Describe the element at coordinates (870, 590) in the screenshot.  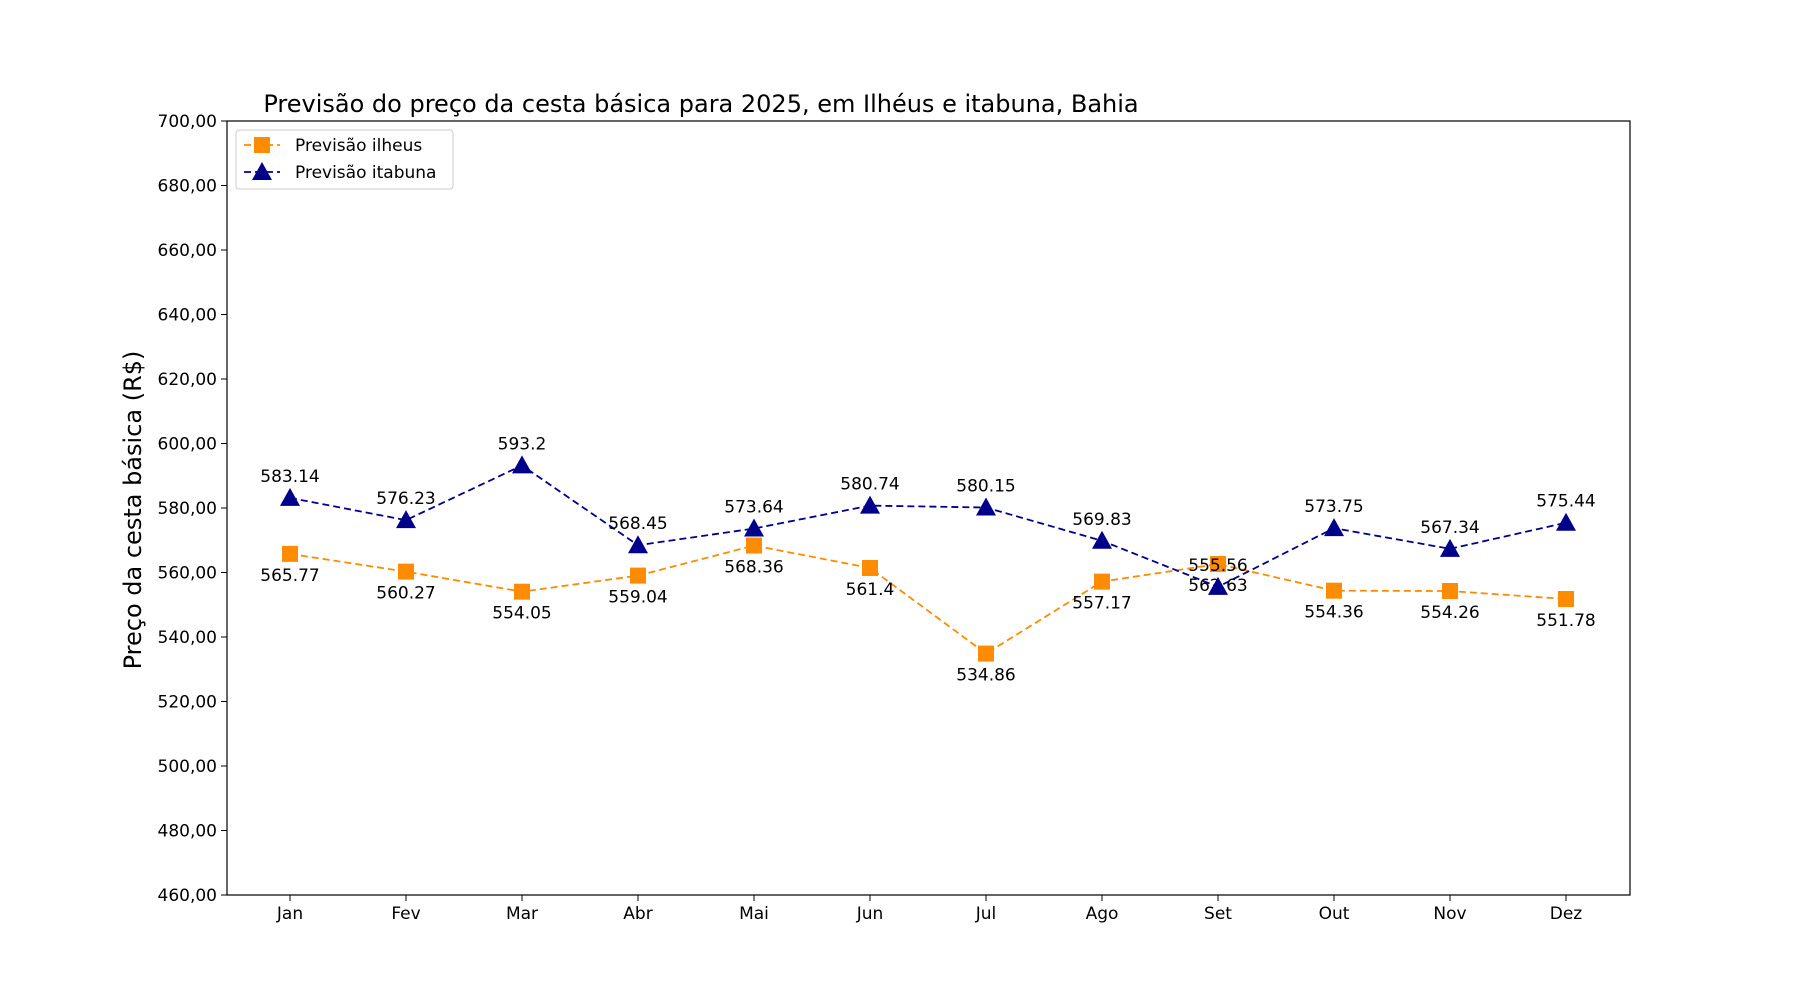
I see `data-label: 561.4` at that location.